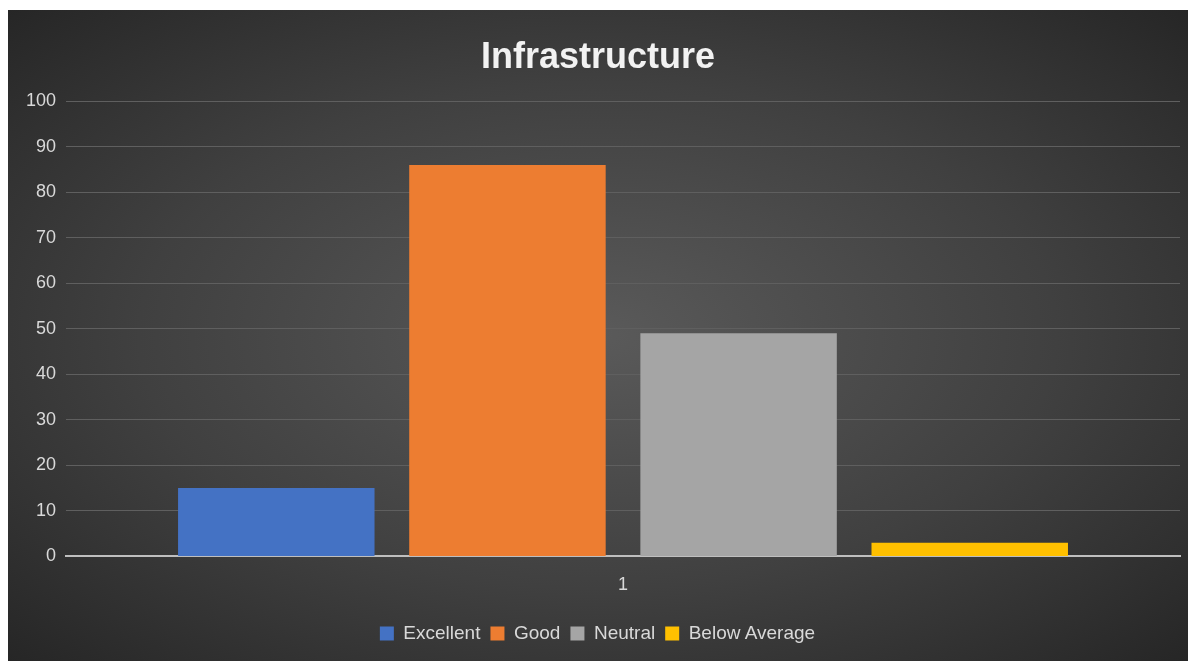 The image size is (1197, 661). Describe the element at coordinates (46, 418) in the screenshot. I see `y-tick-label: 30` at that location.